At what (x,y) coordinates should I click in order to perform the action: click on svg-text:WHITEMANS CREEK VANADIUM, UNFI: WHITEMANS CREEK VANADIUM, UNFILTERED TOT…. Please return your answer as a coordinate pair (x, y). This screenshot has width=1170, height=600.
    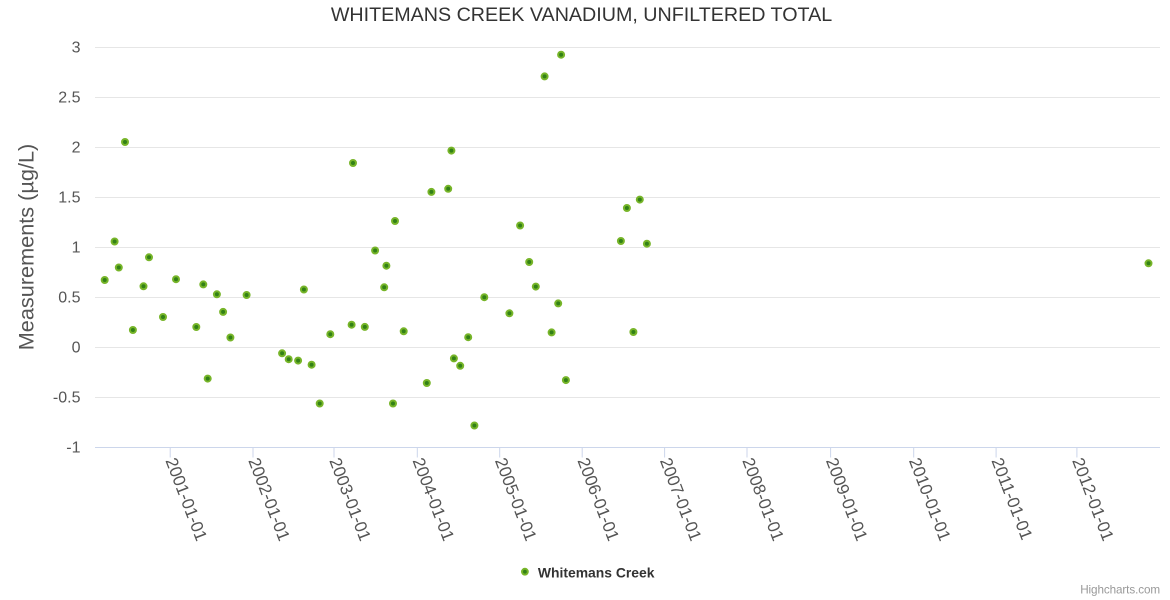
    Looking at the image, I should click on (581, 15).